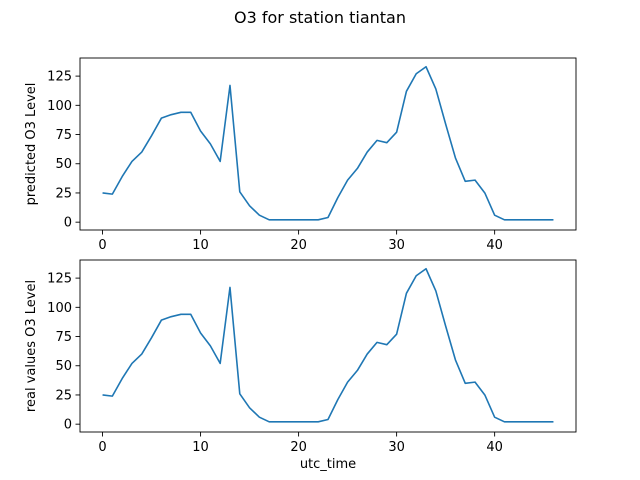 This screenshot has height=480, width=640. Describe the element at coordinates (31, 144) in the screenshot. I see `y-axis-label: predicted O3 Level` at that location.